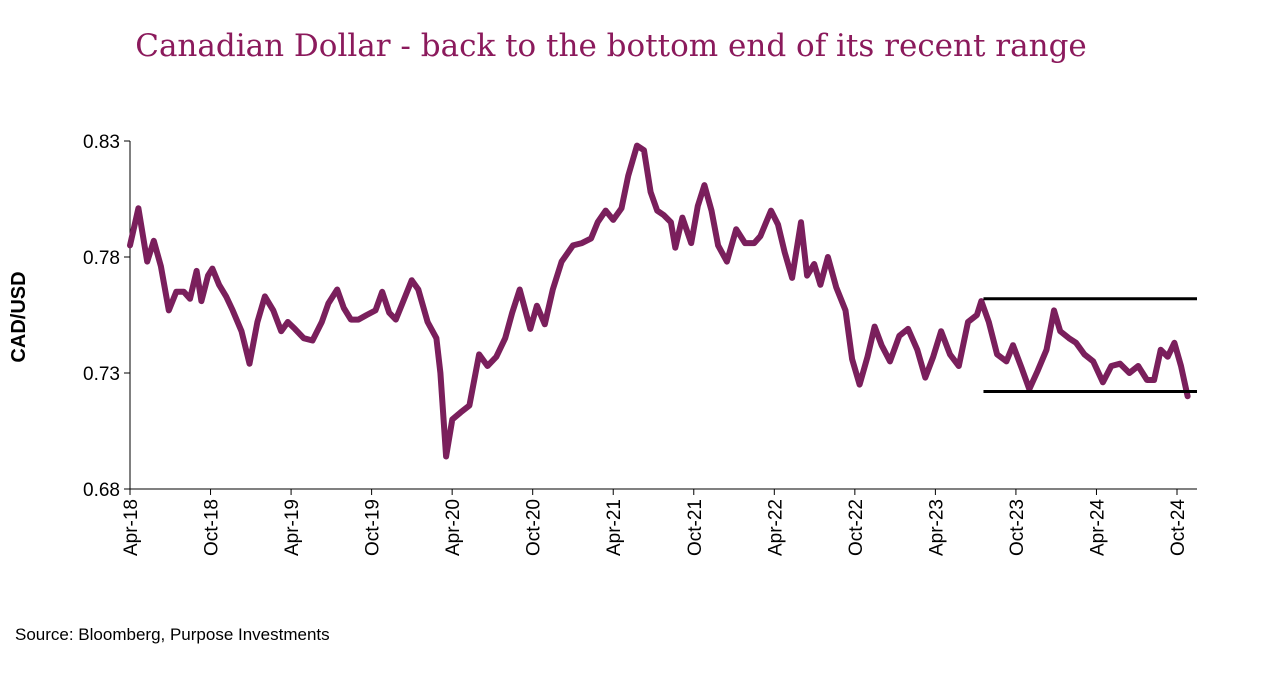 The width and height of the screenshot is (1280, 677). What do you see at coordinates (695, 527) in the screenshot?
I see `x-tick-label: Oct-21` at bounding box center [695, 527].